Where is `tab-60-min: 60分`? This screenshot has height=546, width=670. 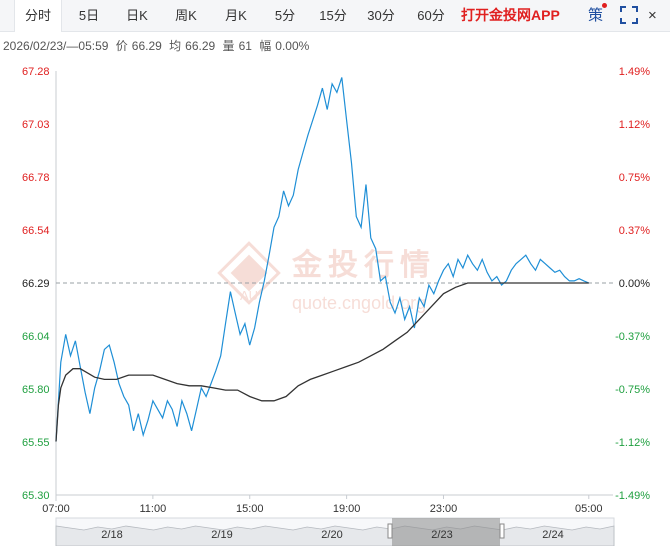 tab-60-min: 60分 is located at coordinates (431, 15).